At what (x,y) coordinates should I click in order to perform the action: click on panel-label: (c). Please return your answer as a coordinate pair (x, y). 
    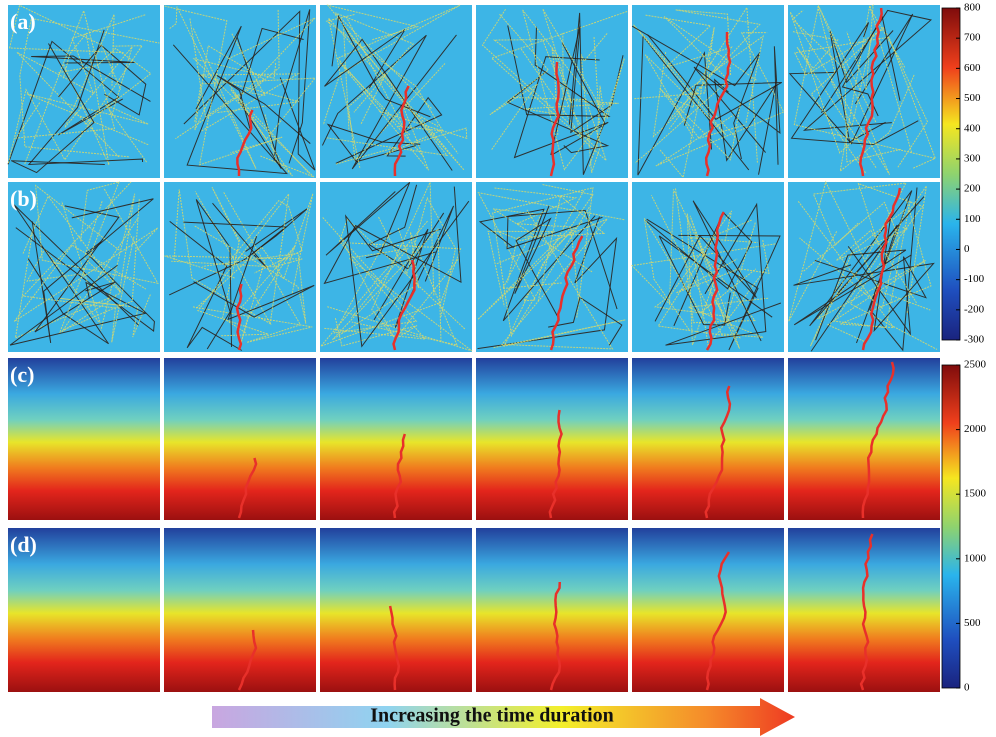
    Looking at the image, I should click on (22, 374).